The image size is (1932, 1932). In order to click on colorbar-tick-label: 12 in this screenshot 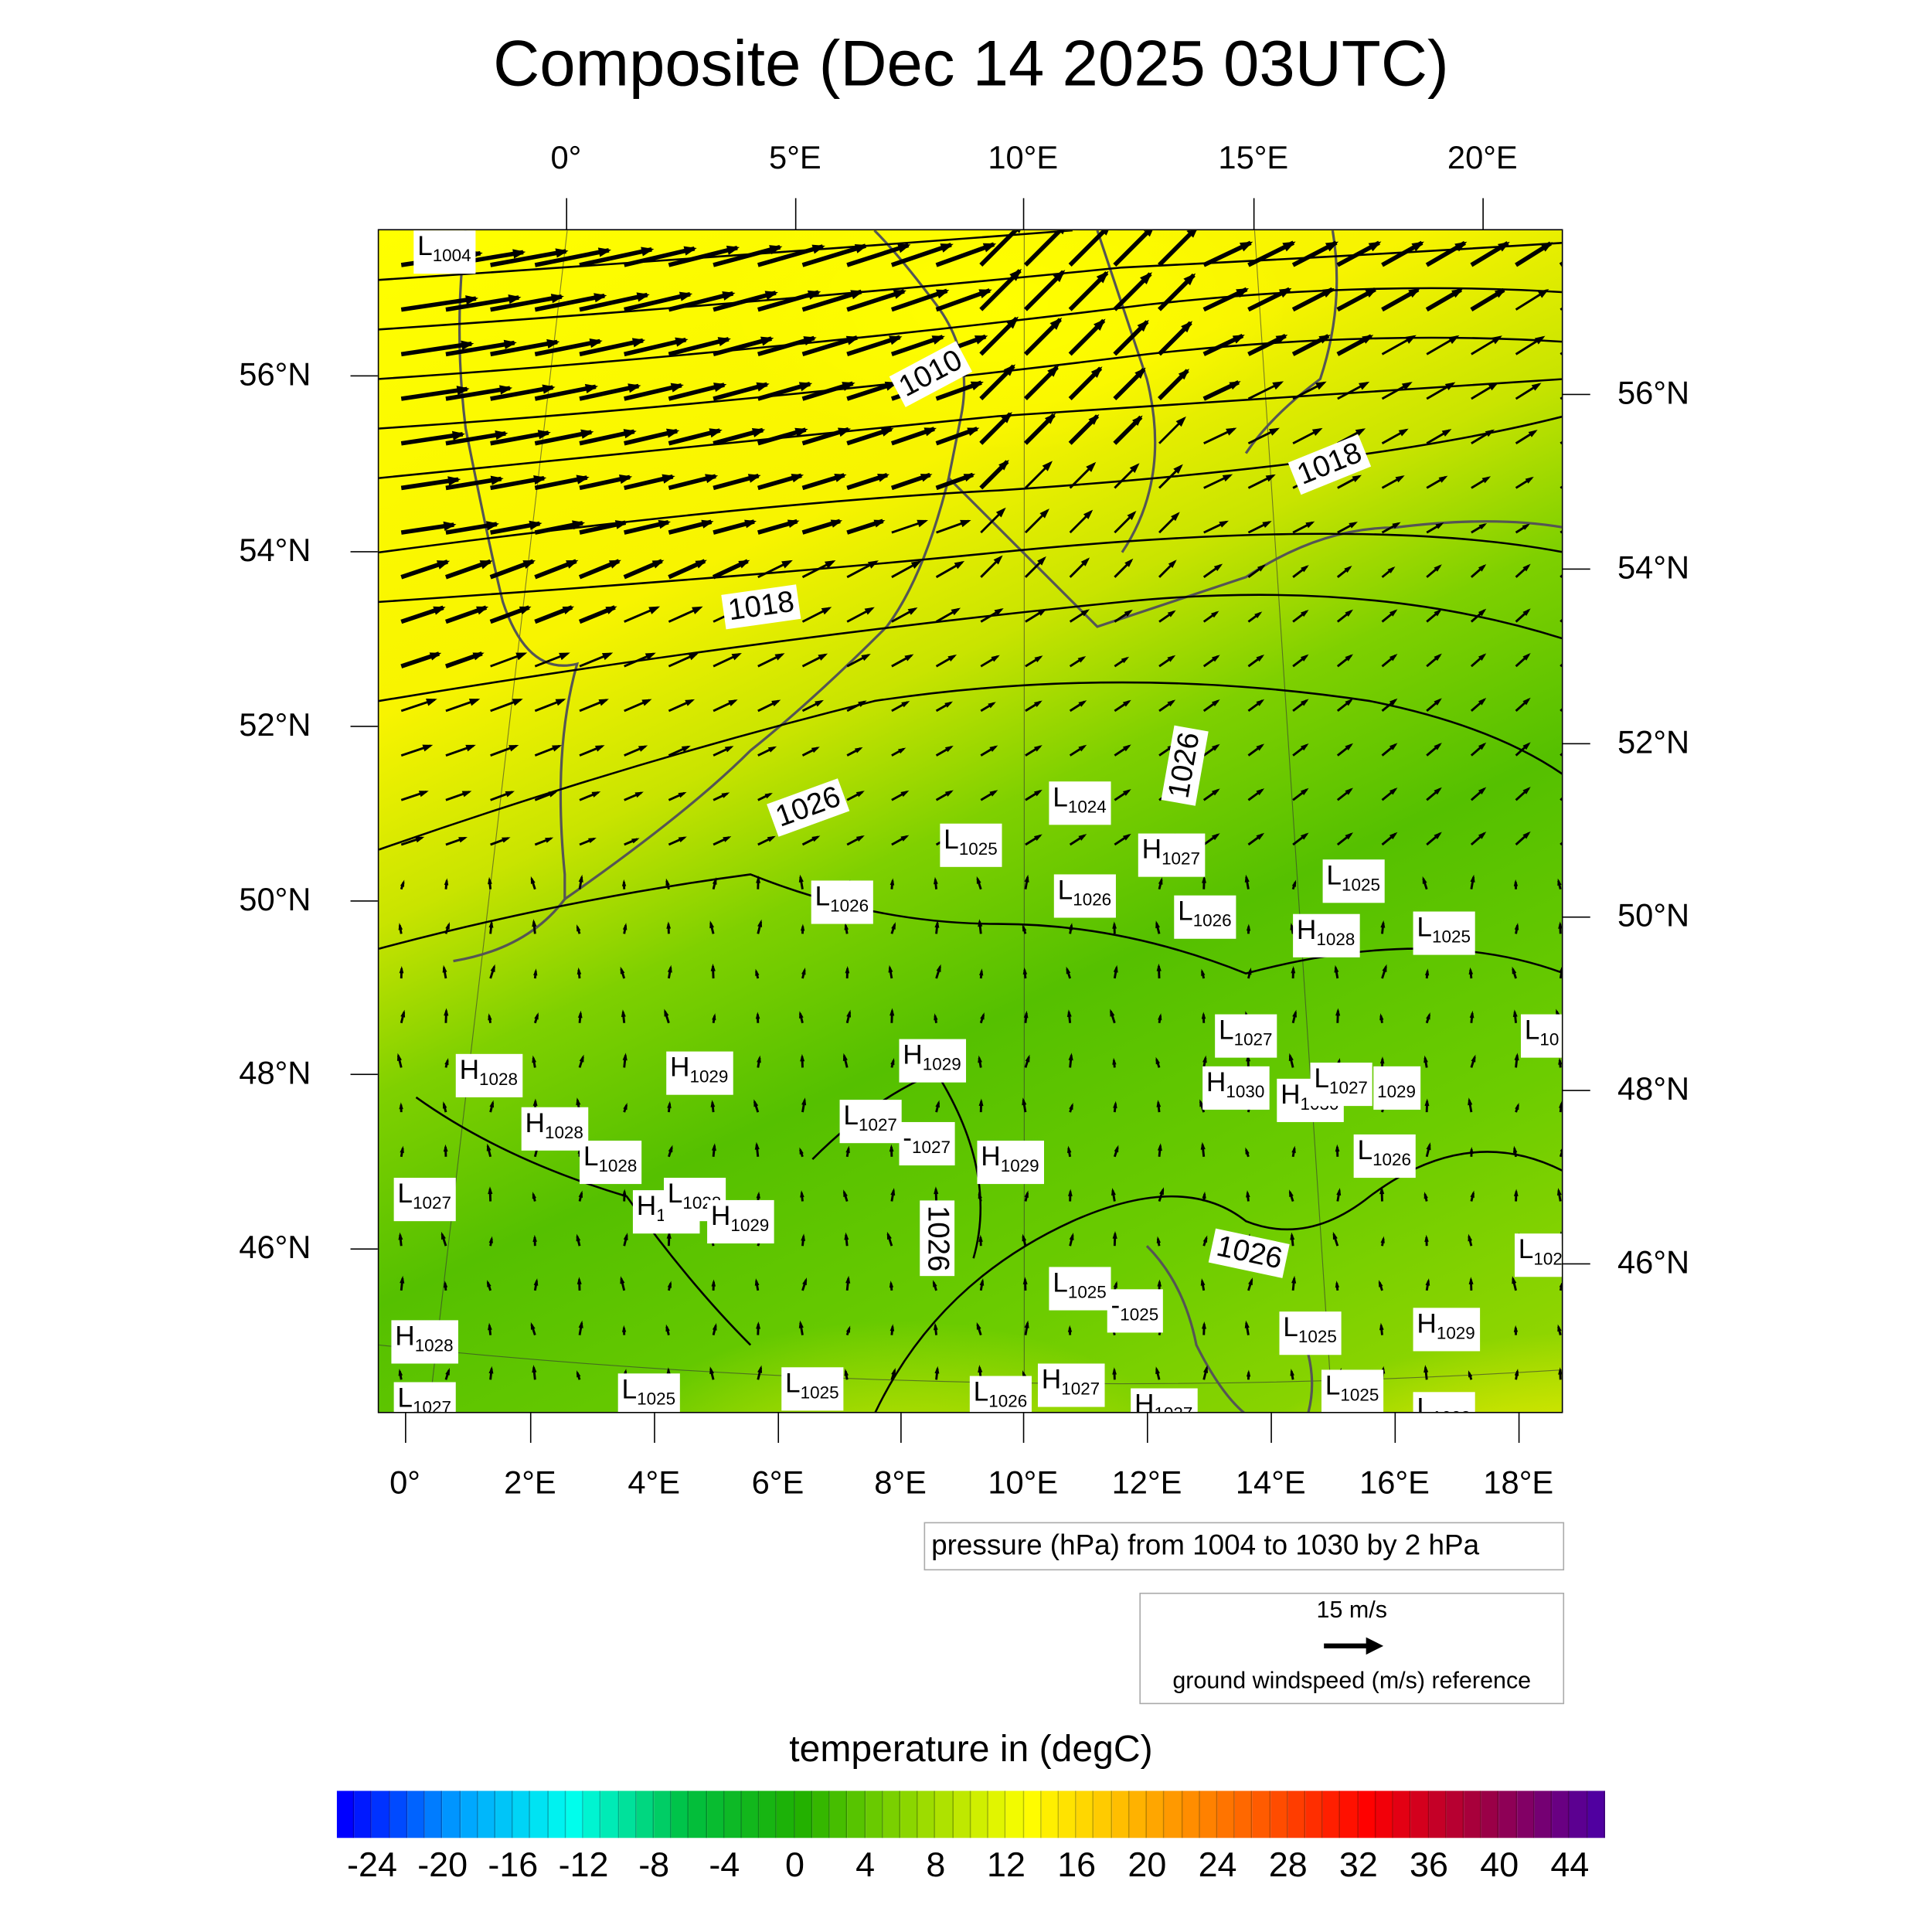, I will do `click(1006, 1865)`.